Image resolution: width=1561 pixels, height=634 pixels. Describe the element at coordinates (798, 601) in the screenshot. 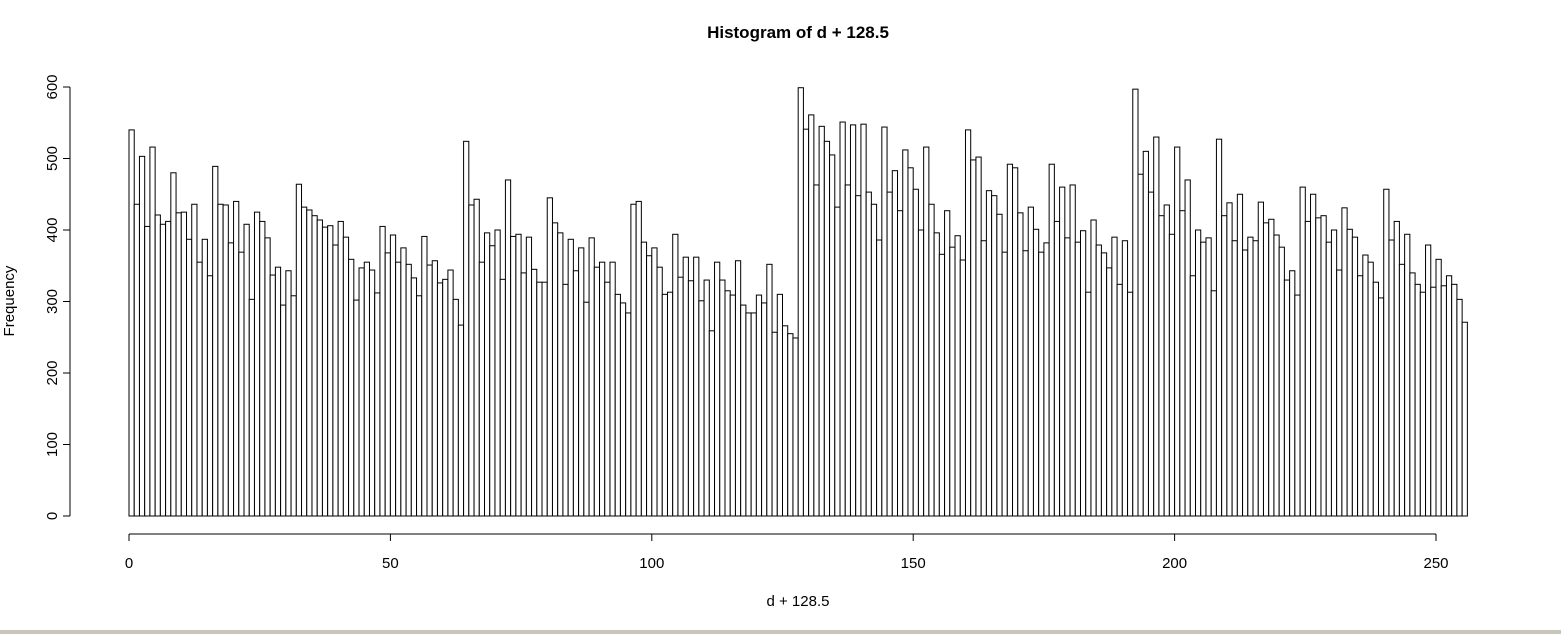

I see `x-axis-label: d + 128.5` at that location.